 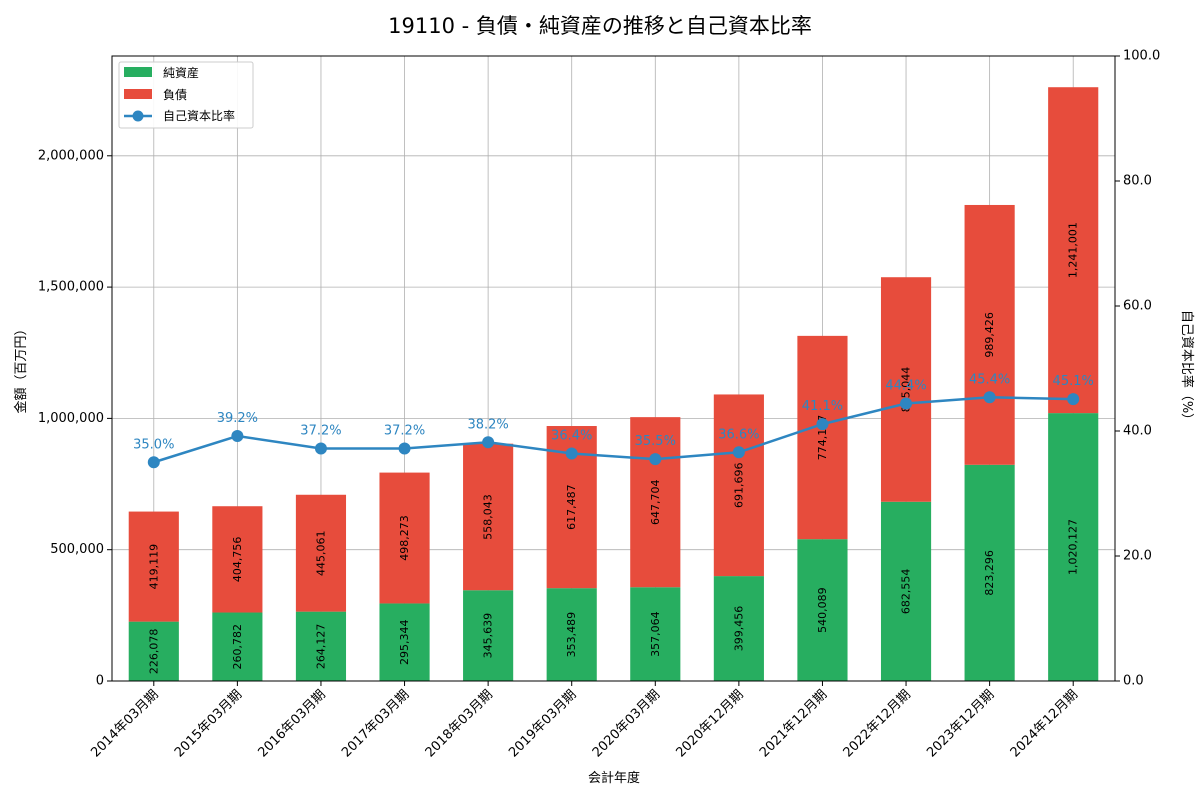 What do you see at coordinates (153, 444) in the screenshot?
I see `ratio-label: 35.0%` at bounding box center [153, 444].